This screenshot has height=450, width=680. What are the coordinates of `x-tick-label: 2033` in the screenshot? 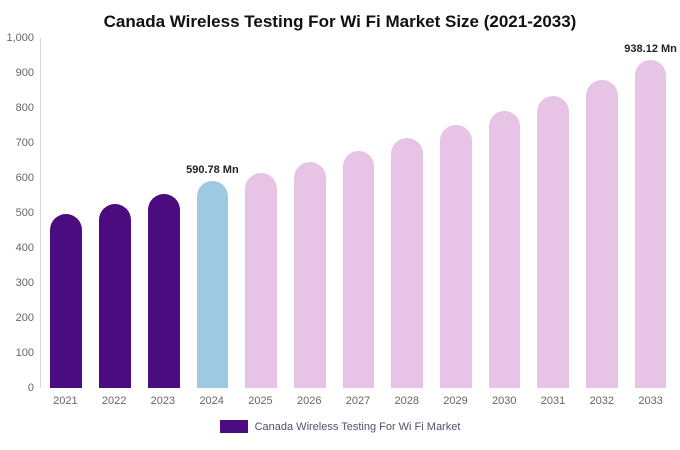 It's located at (650, 401).